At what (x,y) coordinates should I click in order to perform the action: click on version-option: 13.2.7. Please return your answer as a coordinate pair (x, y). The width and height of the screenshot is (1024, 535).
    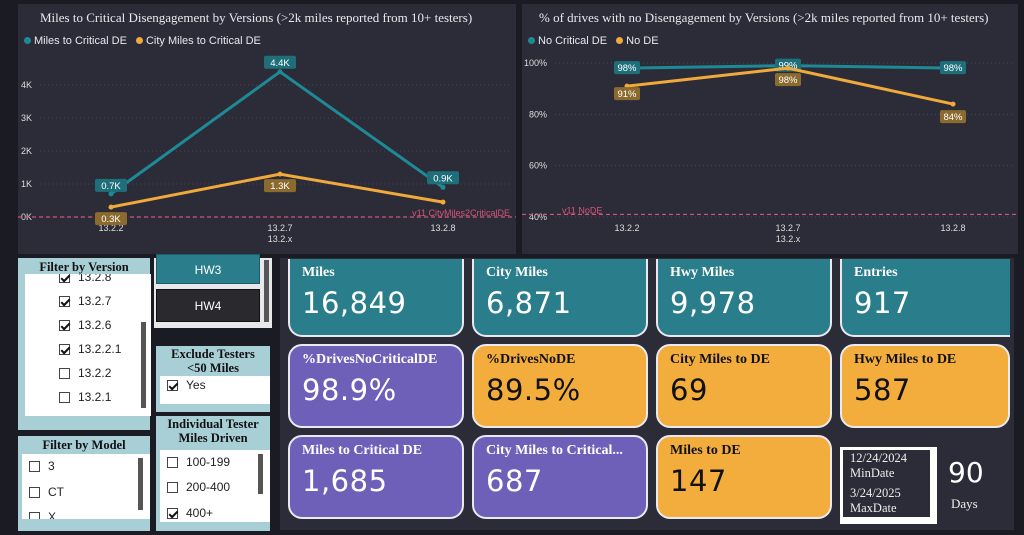
    Looking at the image, I should click on (85, 301).